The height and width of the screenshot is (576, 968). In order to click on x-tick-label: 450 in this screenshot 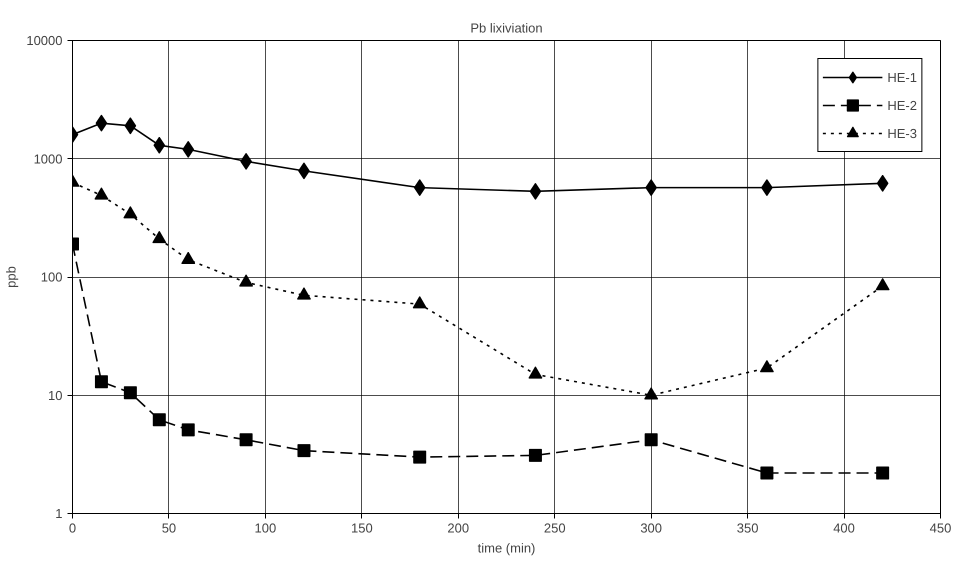, I will do `click(941, 528)`.